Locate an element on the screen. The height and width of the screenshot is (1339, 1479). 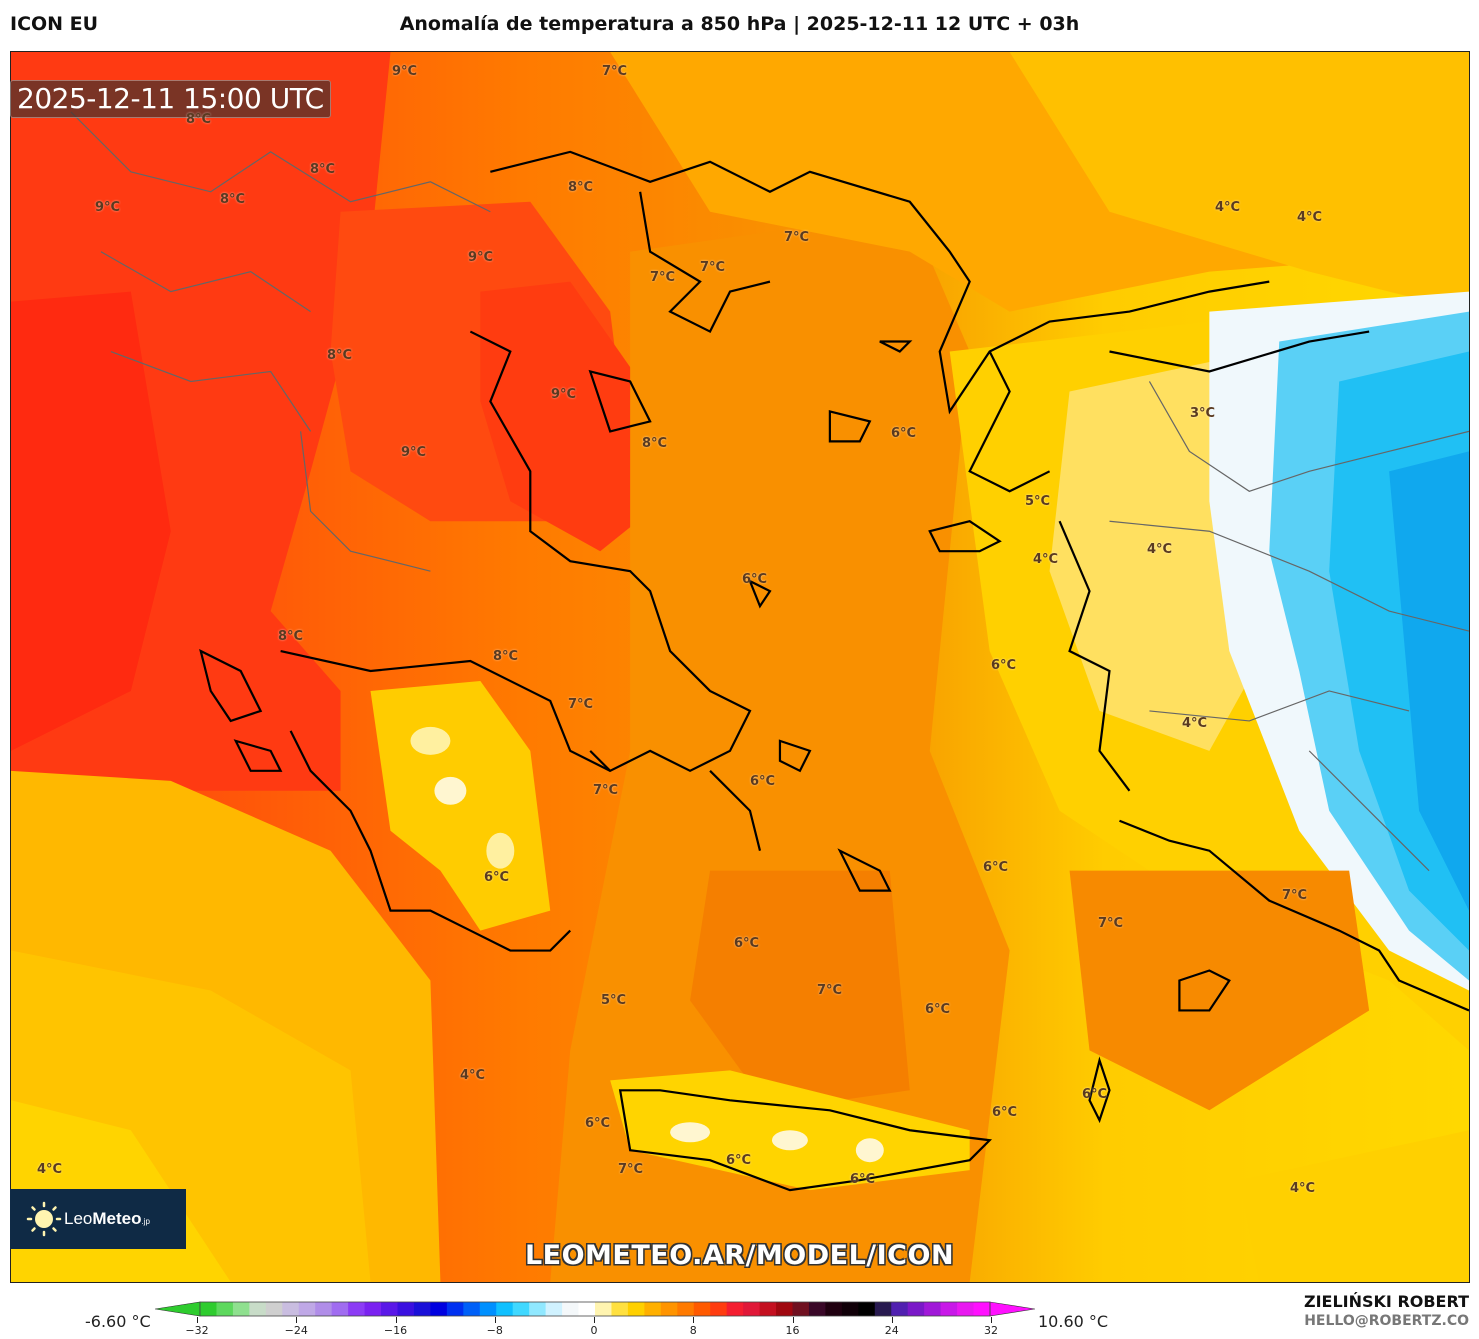
leometeo-logo: LeoMeteo.jp is located at coordinates (98, 1219).